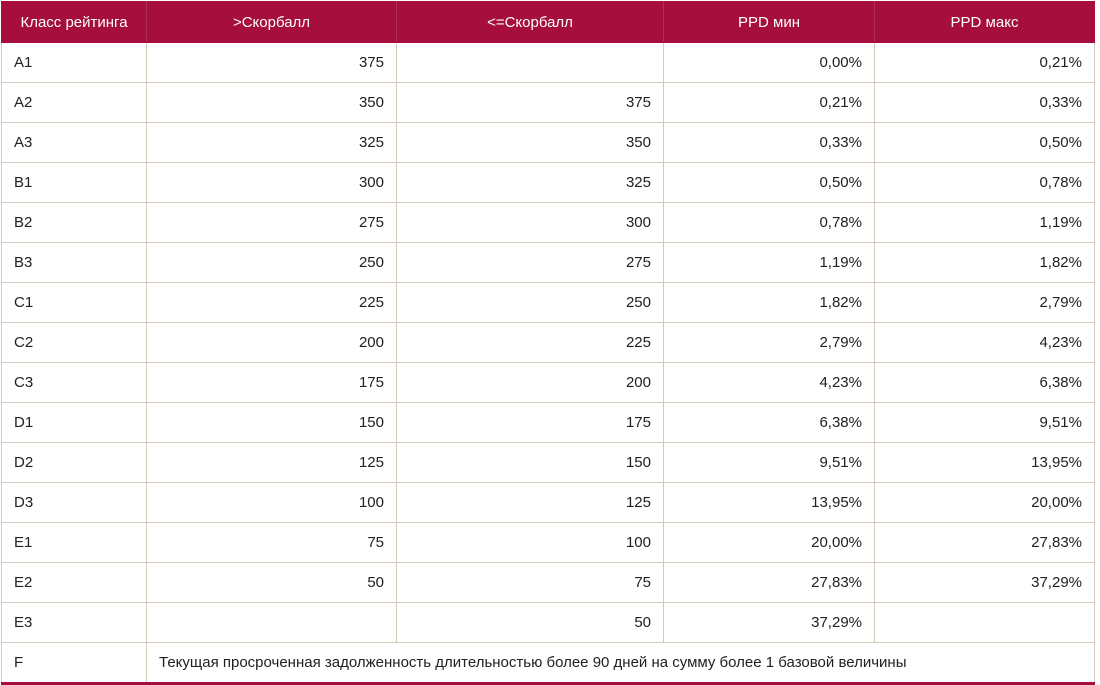 The width and height of the screenshot is (1100, 685). I want to click on table-row: E2 50 75 27,83% 37,29%, so click(548, 582).